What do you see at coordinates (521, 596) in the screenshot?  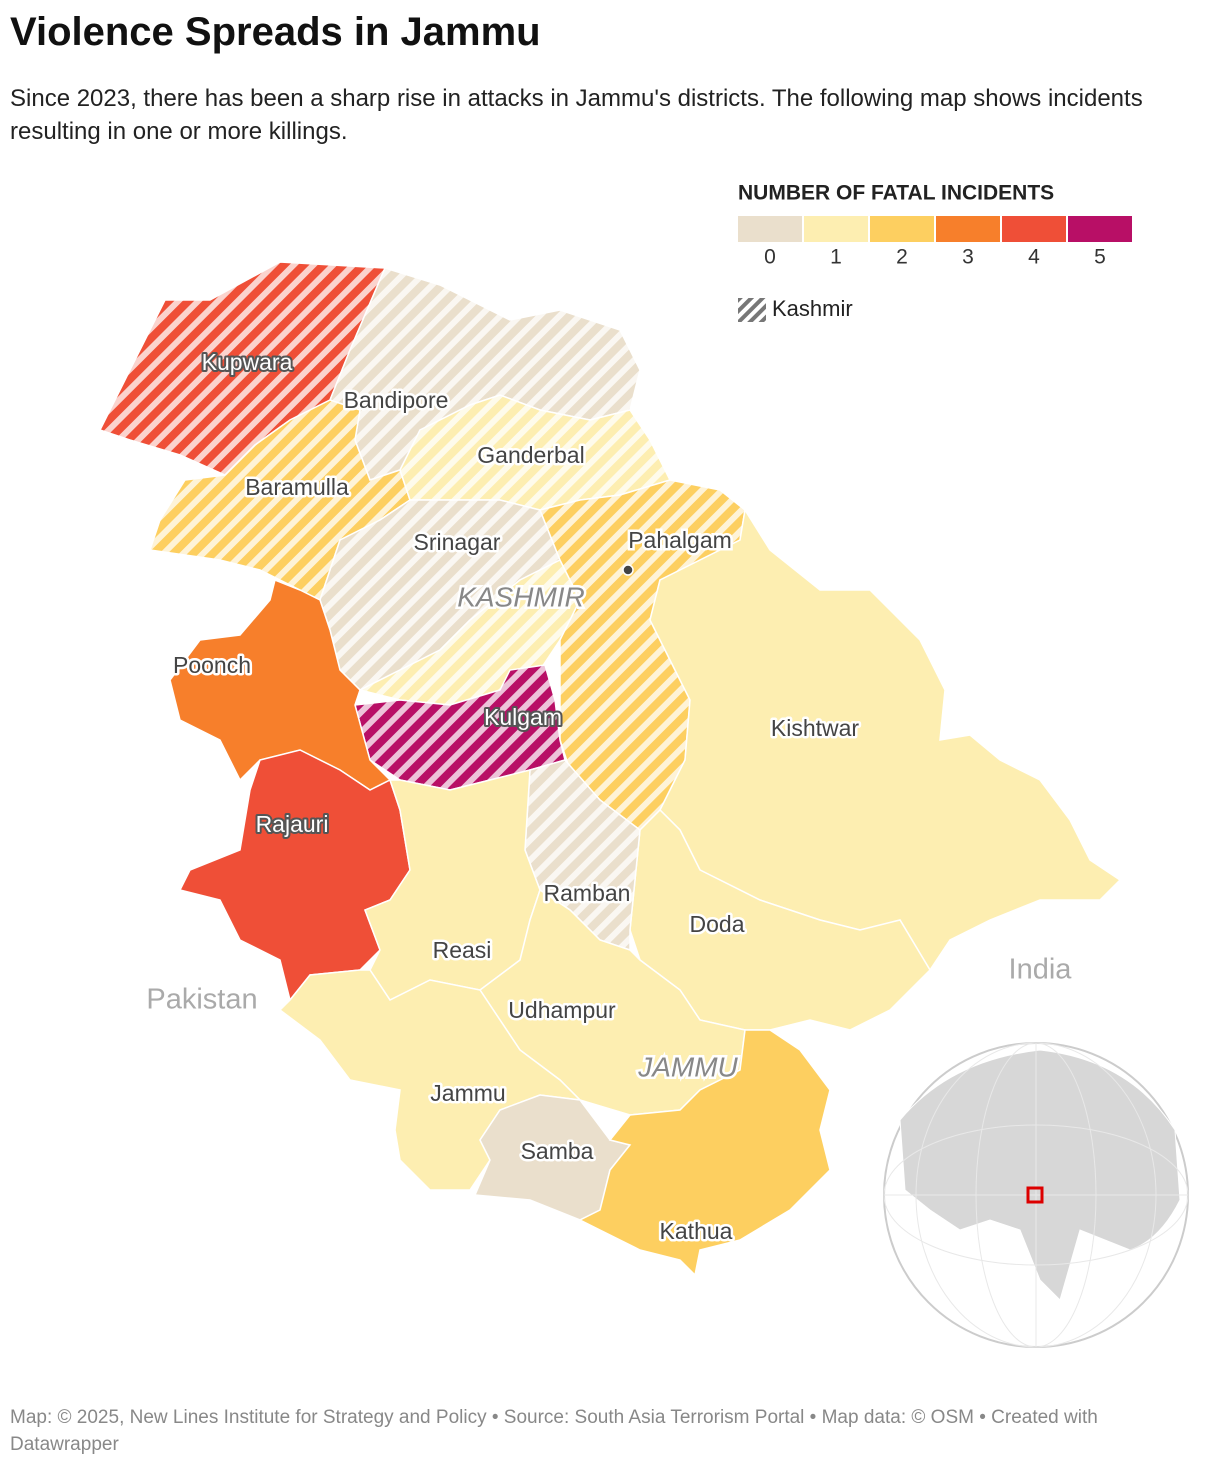 I see `region-label: KASHMIR` at bounding box center [521, 596].